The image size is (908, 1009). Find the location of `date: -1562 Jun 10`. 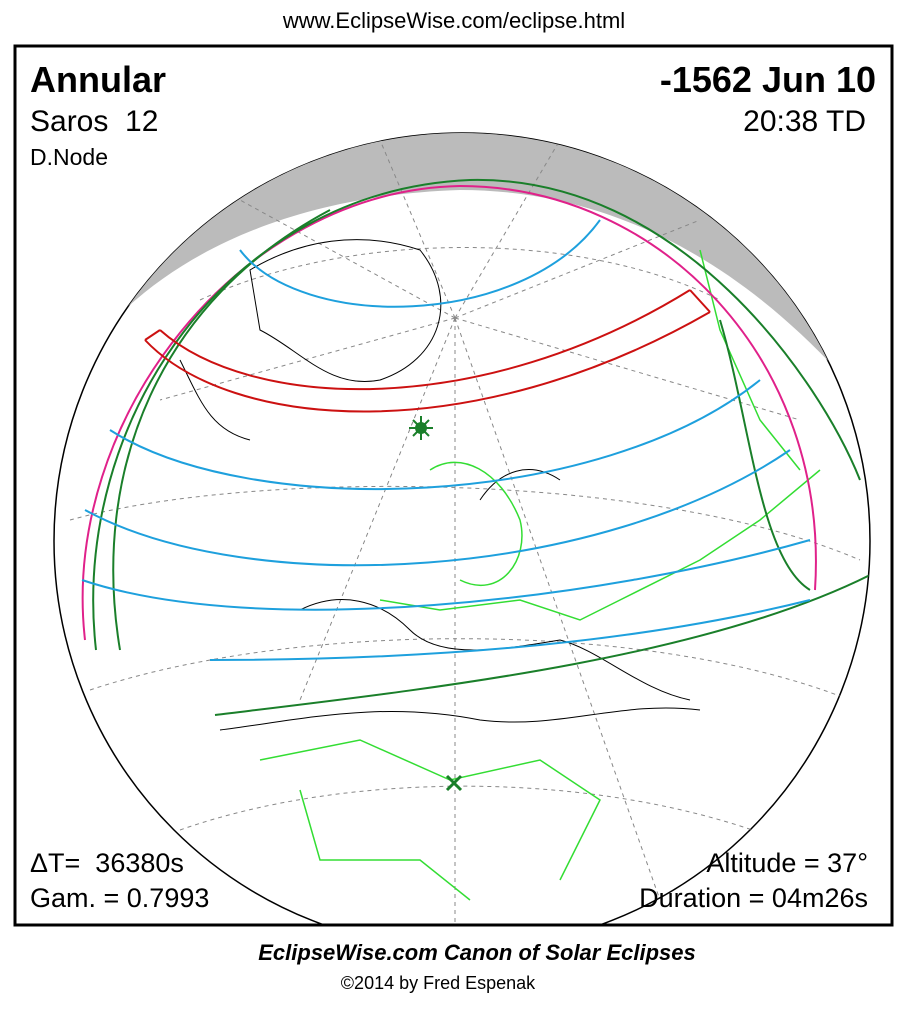

date: -1562 Jun 10 is located at coordinates (768, 79).